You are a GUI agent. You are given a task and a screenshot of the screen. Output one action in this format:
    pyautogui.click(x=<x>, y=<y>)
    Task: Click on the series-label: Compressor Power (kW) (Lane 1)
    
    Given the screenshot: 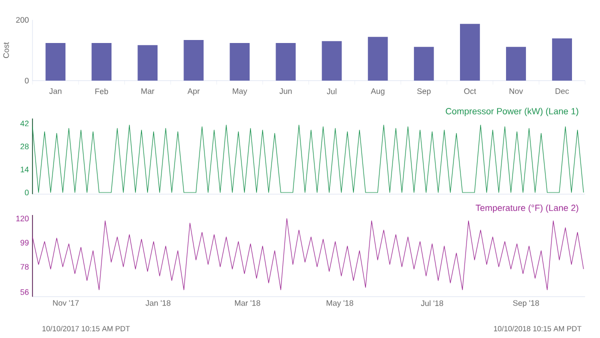 What is the action you would take?
    pyautogui.click(x=512, y=112)
    